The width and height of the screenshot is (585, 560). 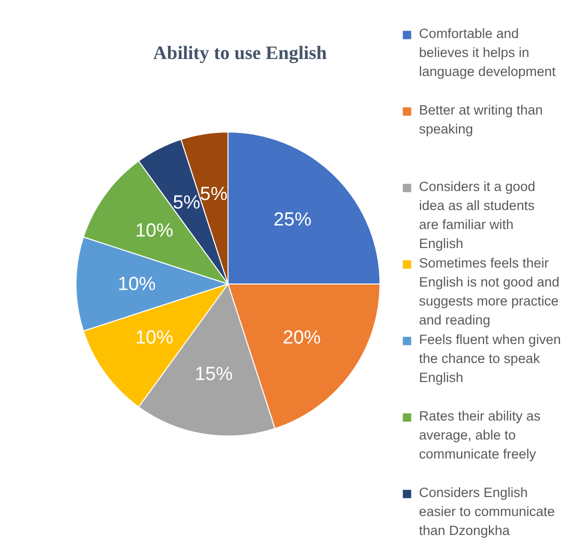 What do you see at coordinates (490, 358) in the screenshot?
I see `legend-label: Feels fluent when given the chance to speak English` at bounding box center [490, 358].